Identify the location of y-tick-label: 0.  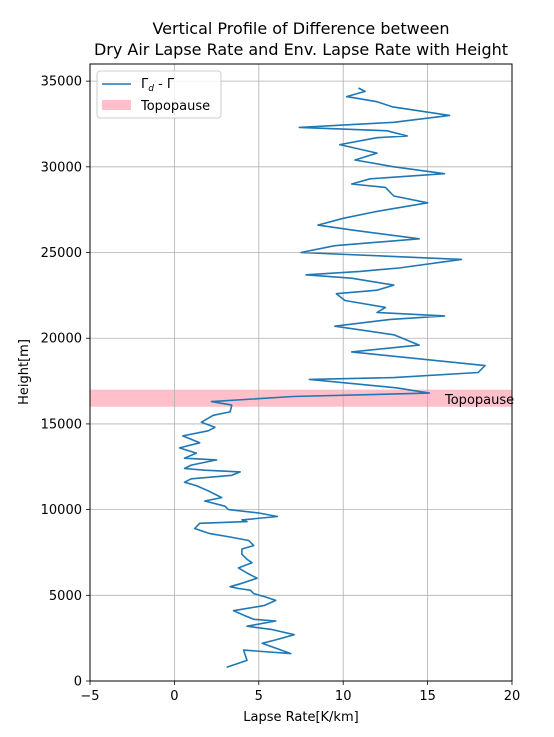
(78, 682).